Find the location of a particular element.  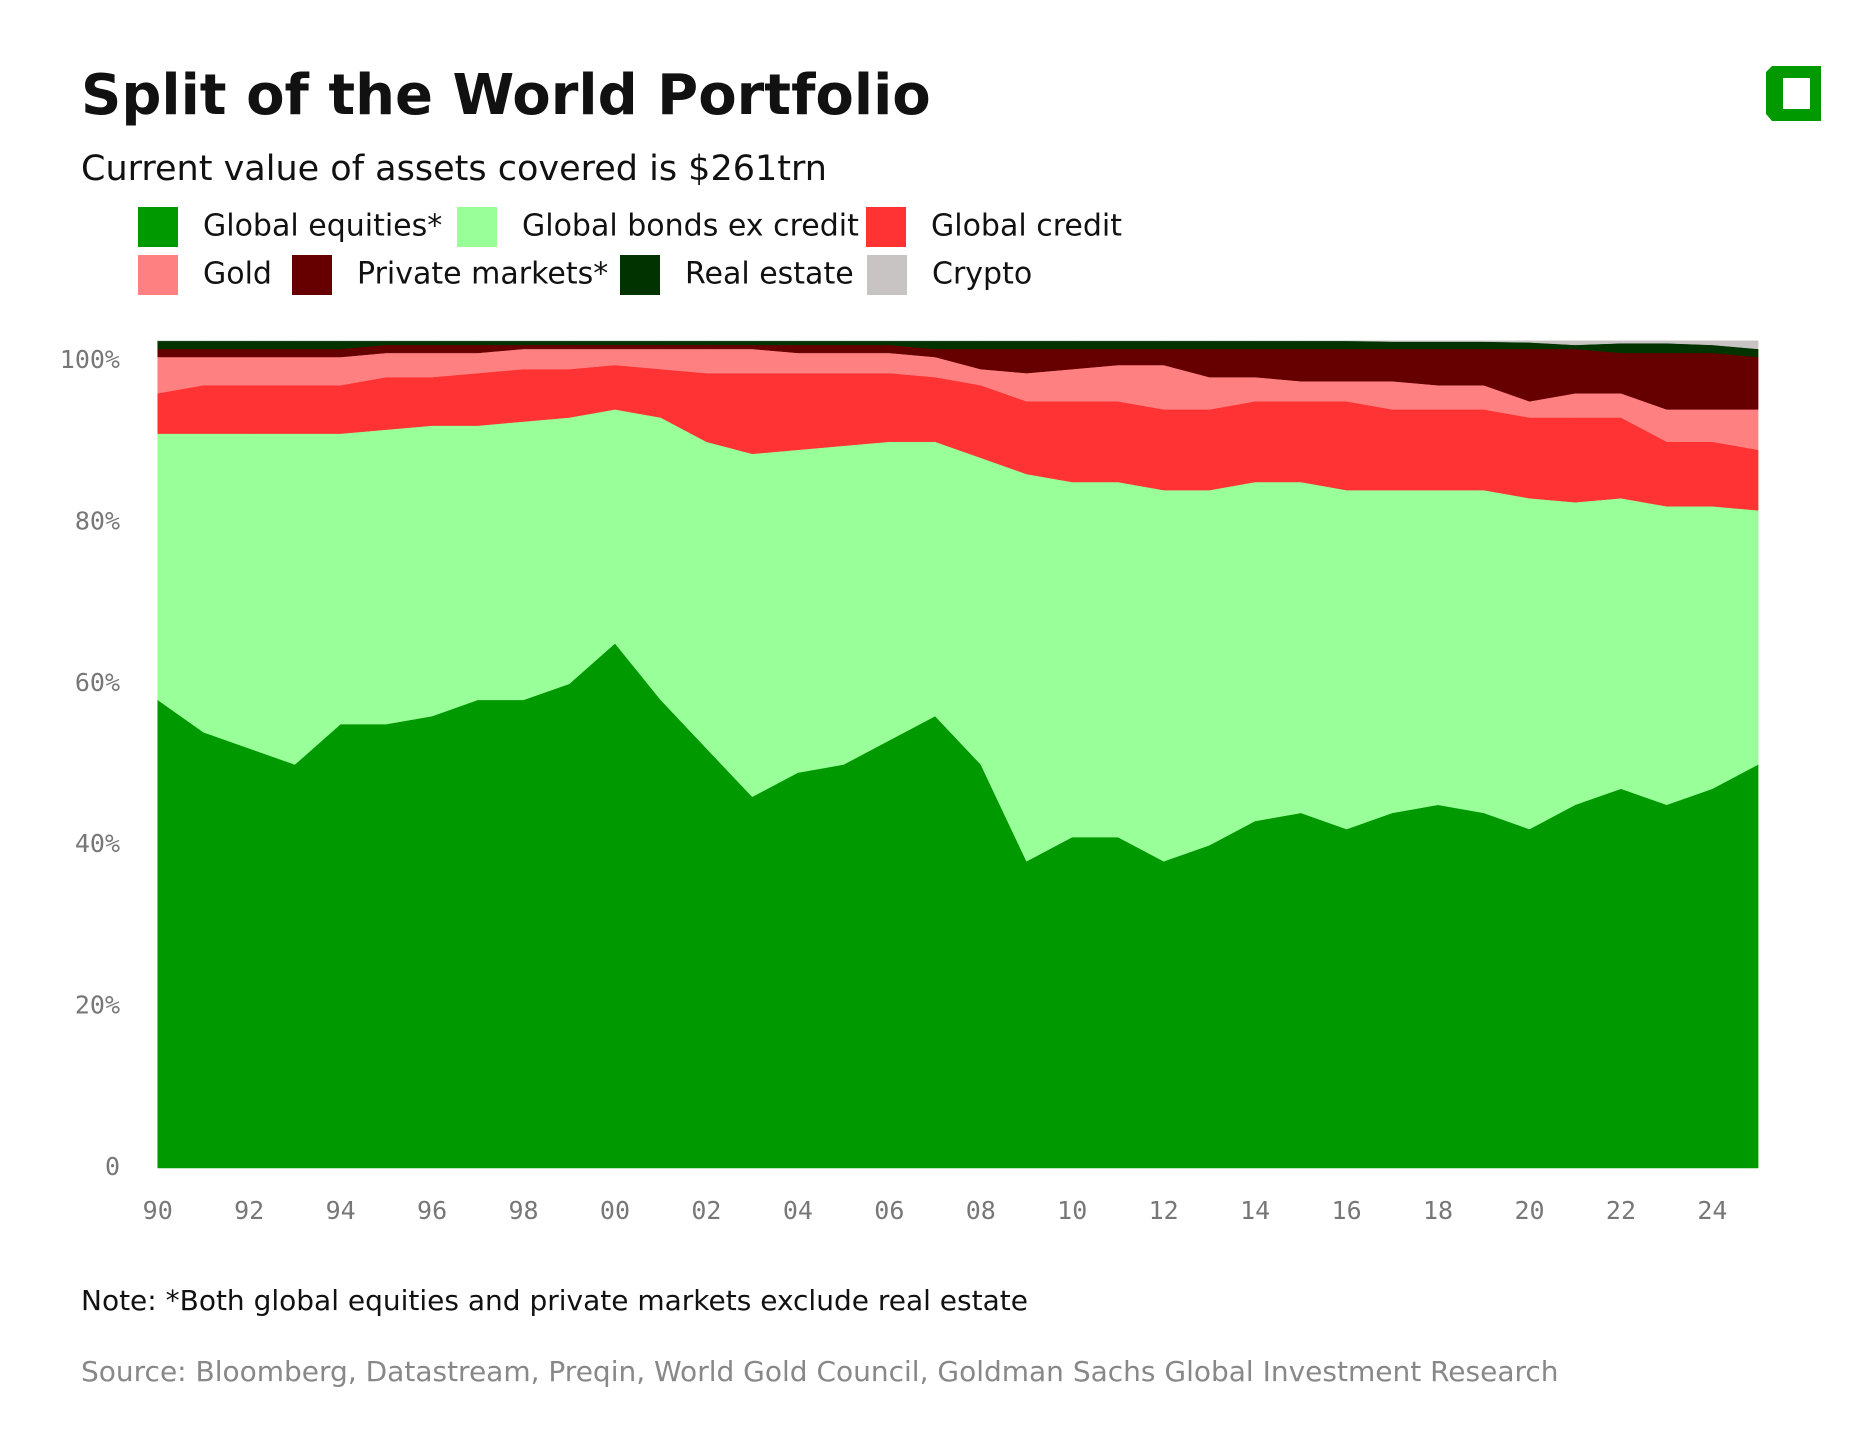

x-tick-label: 20 is located at coordinates (1529, 1210).